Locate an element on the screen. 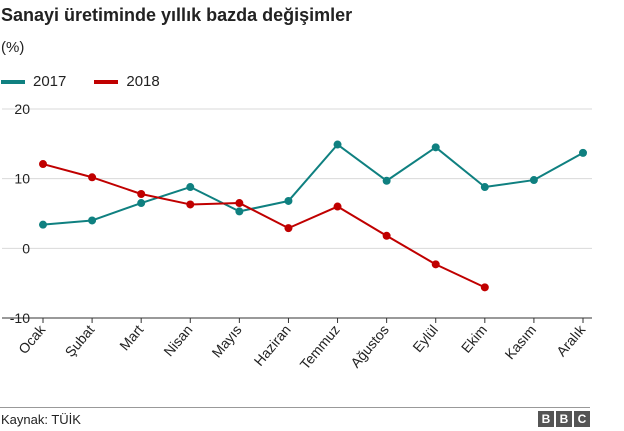 The width and height of the screenshot is (624, 431). chart-unit-label: (%) is located at coordinates (13, 47).